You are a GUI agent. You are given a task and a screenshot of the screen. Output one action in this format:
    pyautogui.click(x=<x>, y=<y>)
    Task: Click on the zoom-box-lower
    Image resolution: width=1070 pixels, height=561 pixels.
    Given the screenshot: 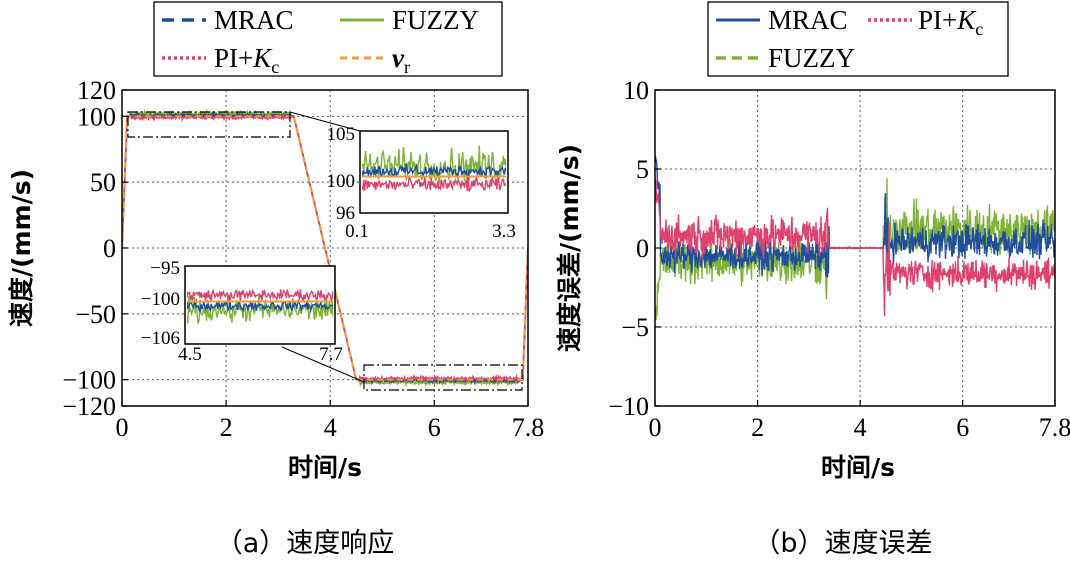 What is the action you would take?
    pyautogui.click(x=443, y=377)
    